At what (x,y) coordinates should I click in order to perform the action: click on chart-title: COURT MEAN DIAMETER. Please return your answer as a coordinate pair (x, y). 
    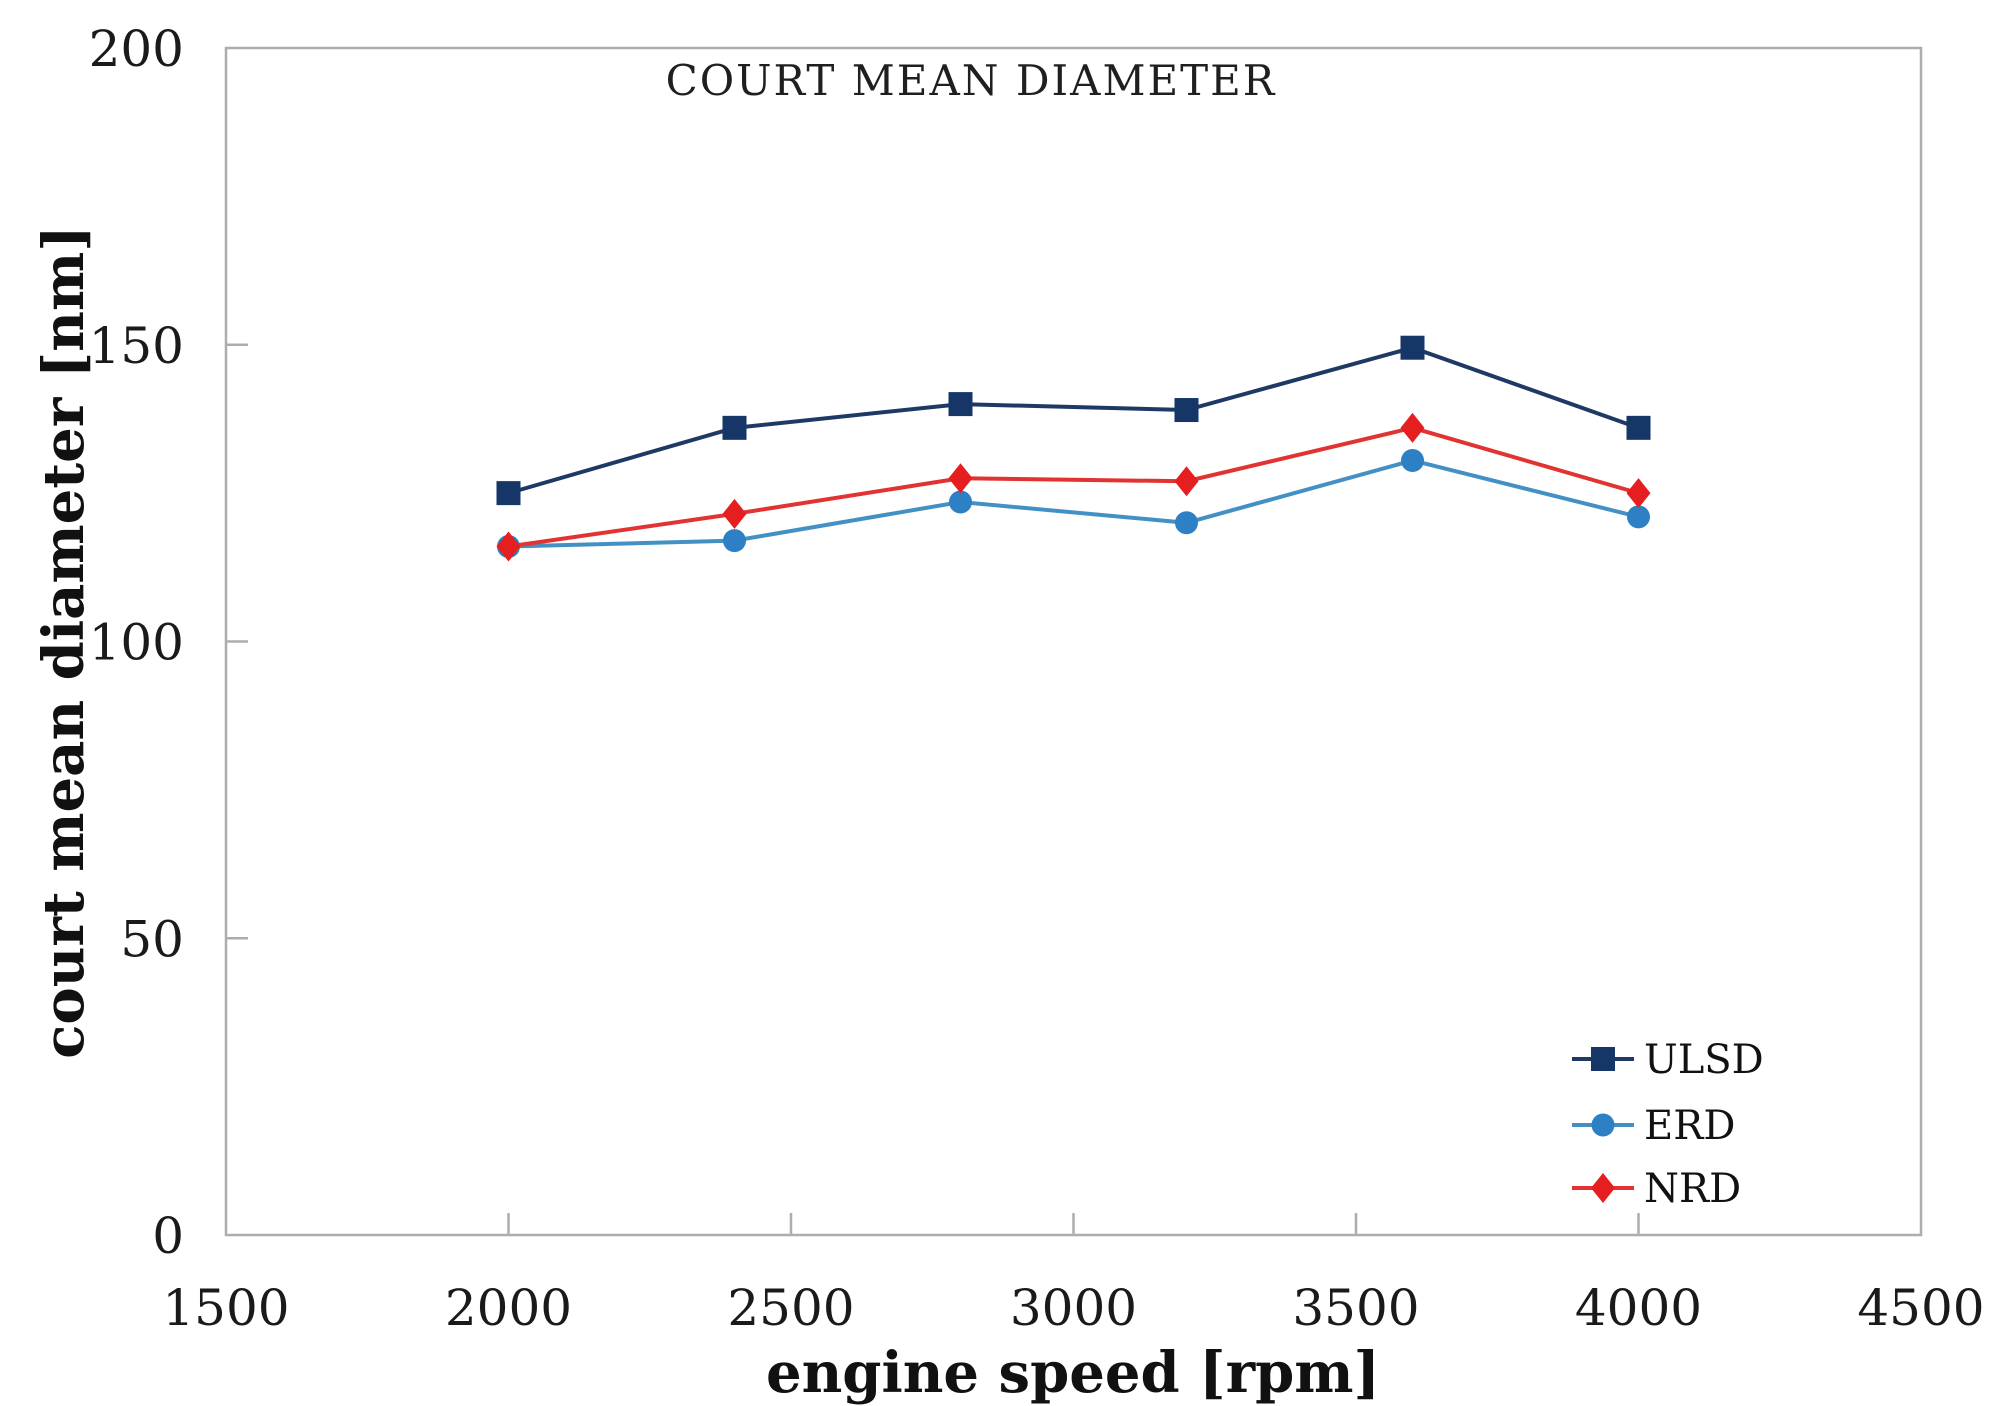
    Looking at the image, I should click on (971, 80).